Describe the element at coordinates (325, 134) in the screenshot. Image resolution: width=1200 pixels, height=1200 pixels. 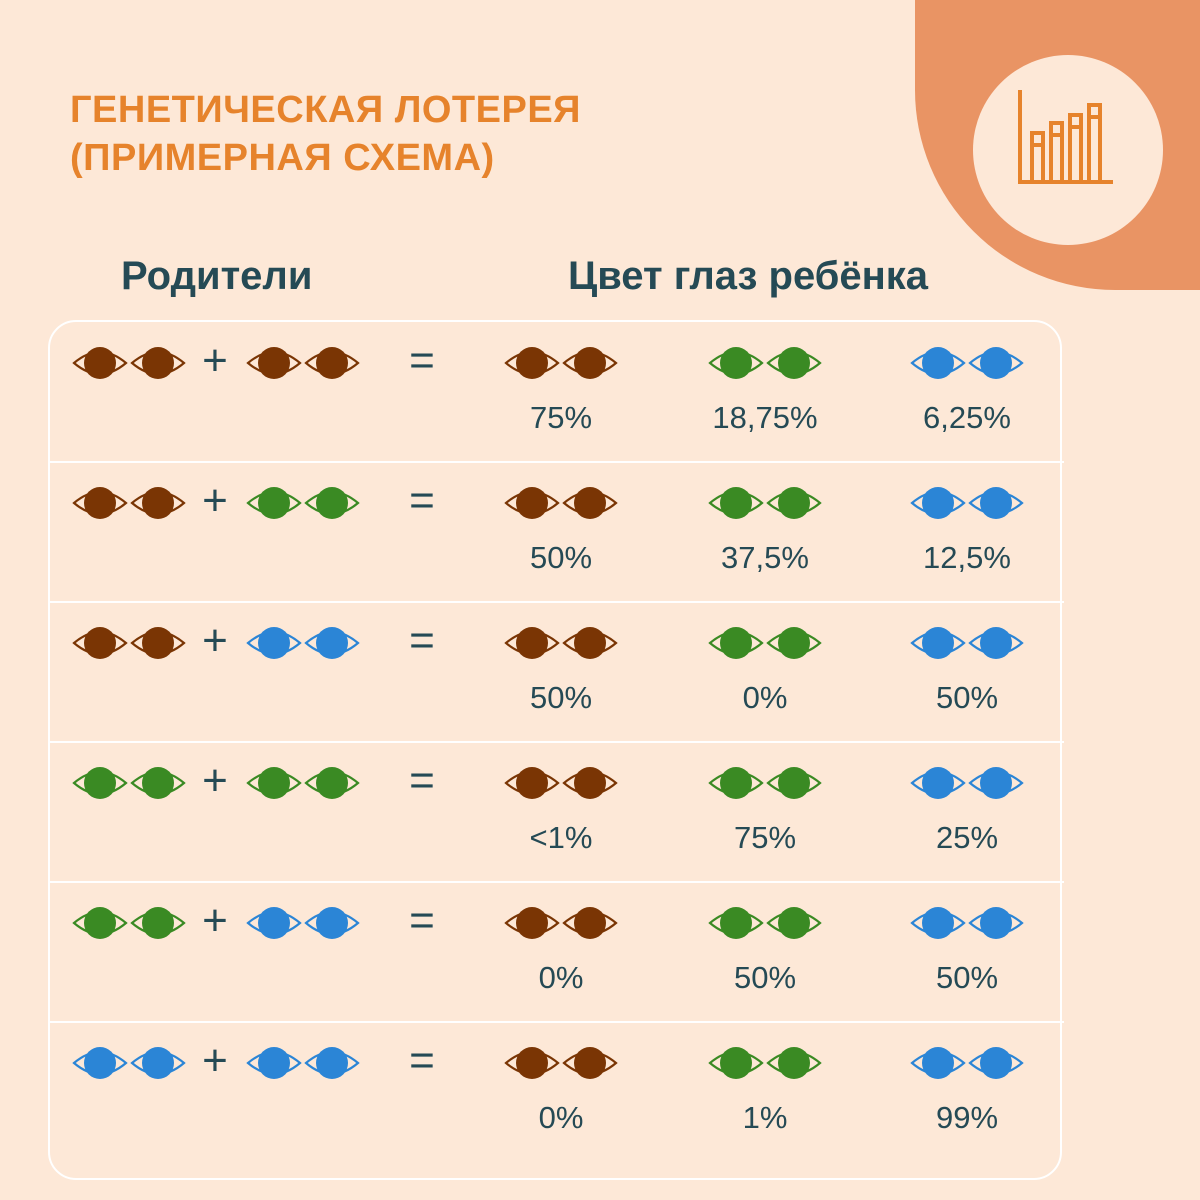
I see `page-title: ГЕНЕТИЧЕСКАЯ ЛОТЕРЕЯ (ПРИМЕРНАЯ СХЕМА)` at that location.